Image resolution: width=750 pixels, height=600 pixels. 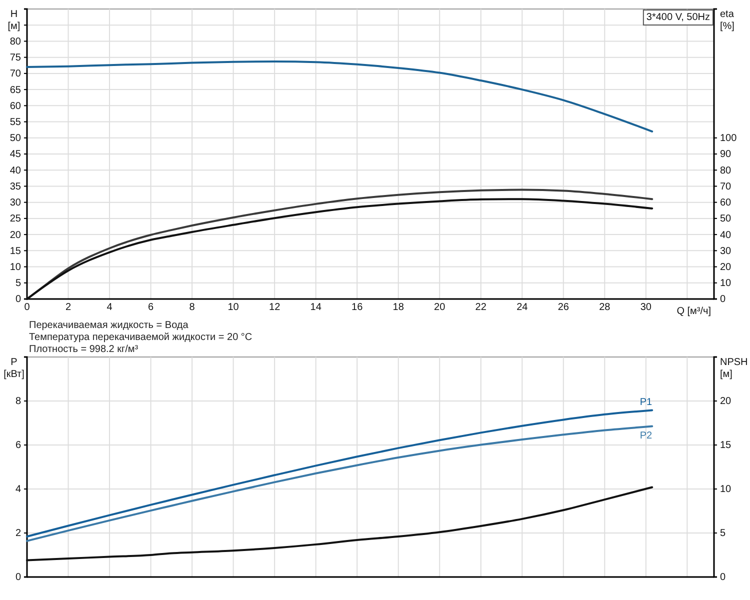 I want to click on y-tick-label: 5, so click(x=18, y=284).